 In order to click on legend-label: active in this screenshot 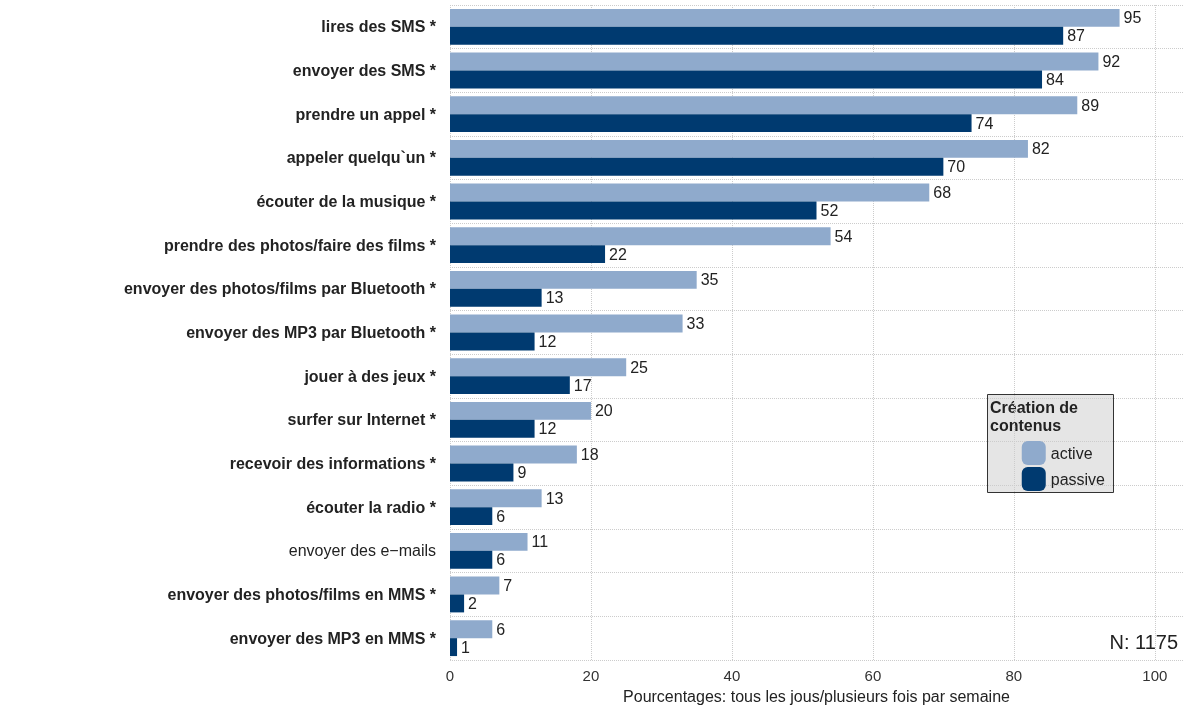, I will do `click(1071, 453)`.